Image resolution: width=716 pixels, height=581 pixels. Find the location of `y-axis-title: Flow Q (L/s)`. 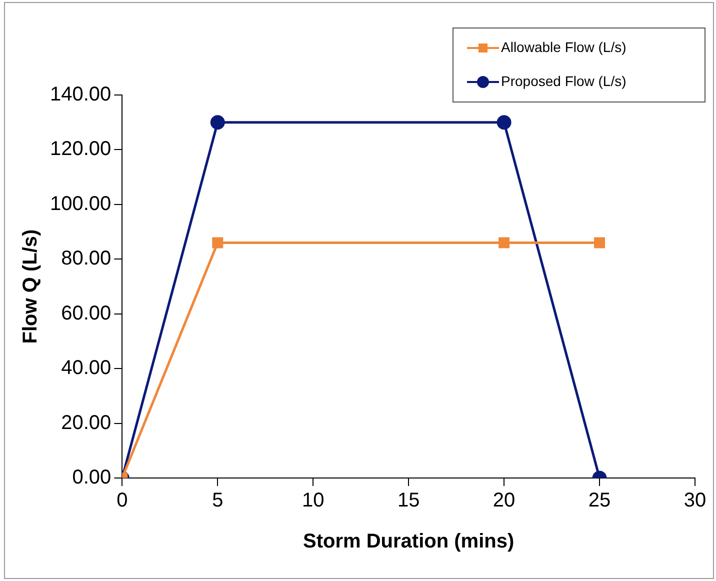

y-axis-title: Flow Q (L/s) is located at coordinates (31, 286).